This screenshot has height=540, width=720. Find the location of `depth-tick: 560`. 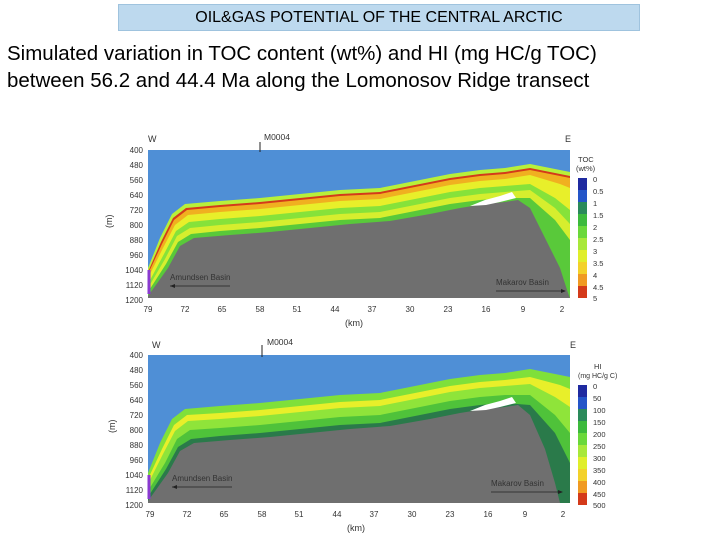

depth-tick: 560 is located at coordinates (137, 385).